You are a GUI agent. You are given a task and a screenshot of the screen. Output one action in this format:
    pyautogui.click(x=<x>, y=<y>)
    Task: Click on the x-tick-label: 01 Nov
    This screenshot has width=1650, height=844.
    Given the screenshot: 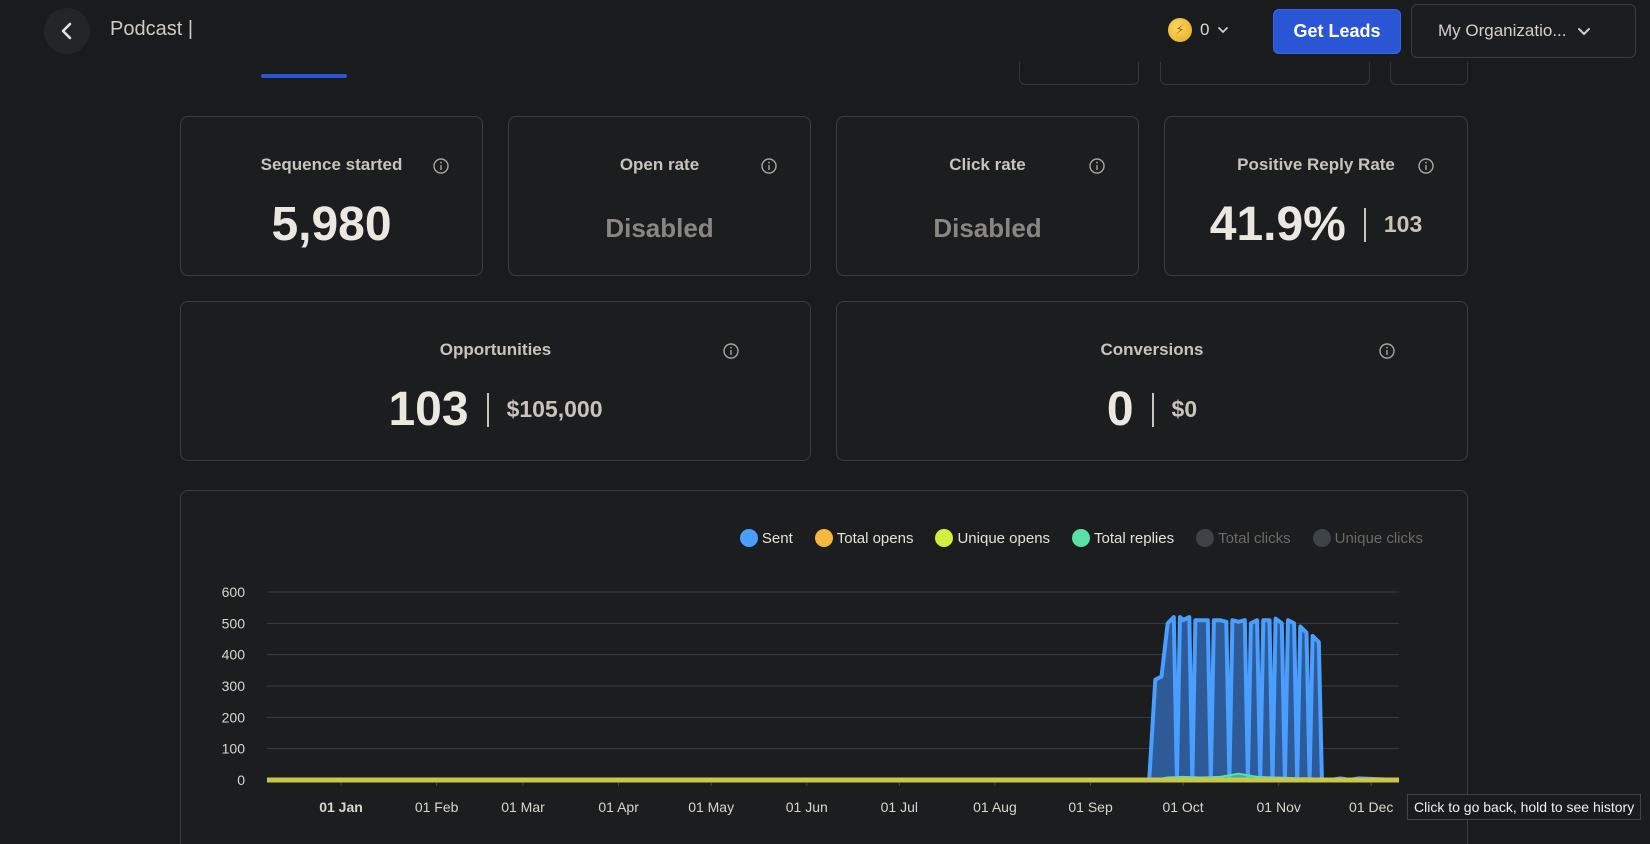 What is the action you would take?
    pyautogui.click(x=1279, y=807)
    